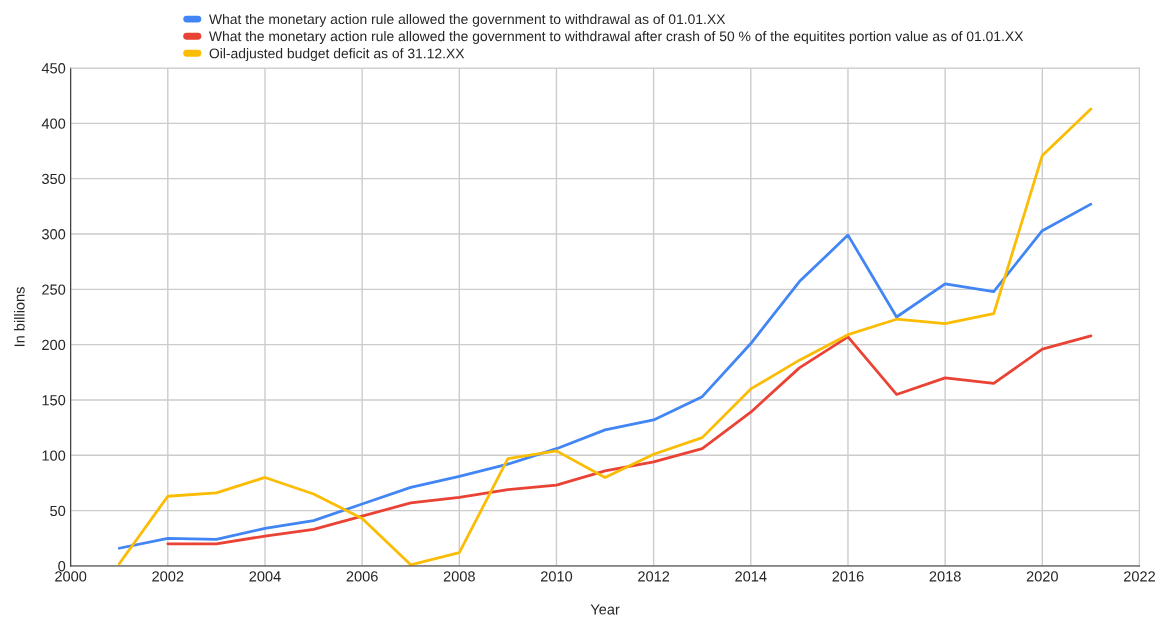 This screenshot has width=1158, height=624. What do you see at coordinates (605, 609) in the screenshot?
I see `x-axis-title: Year` at bounding box center [605, 609].